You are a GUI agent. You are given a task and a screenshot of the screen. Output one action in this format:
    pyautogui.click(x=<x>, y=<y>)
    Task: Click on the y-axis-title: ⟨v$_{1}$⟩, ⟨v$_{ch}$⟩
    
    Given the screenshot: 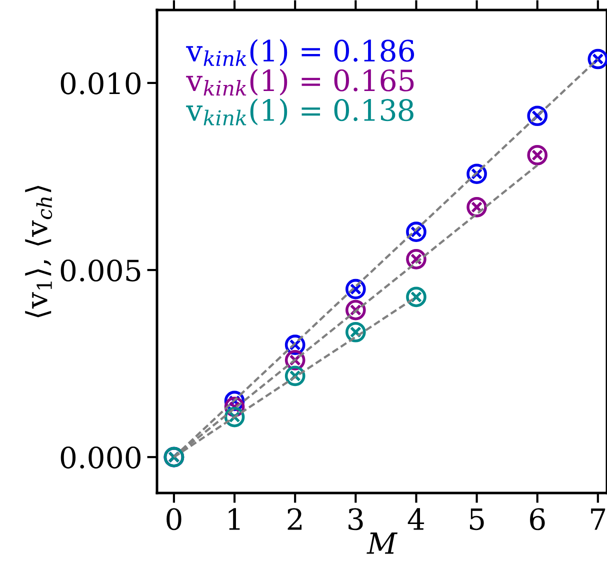 What is the action you would take?
    pyautogui.click(x=38, y=252)
    